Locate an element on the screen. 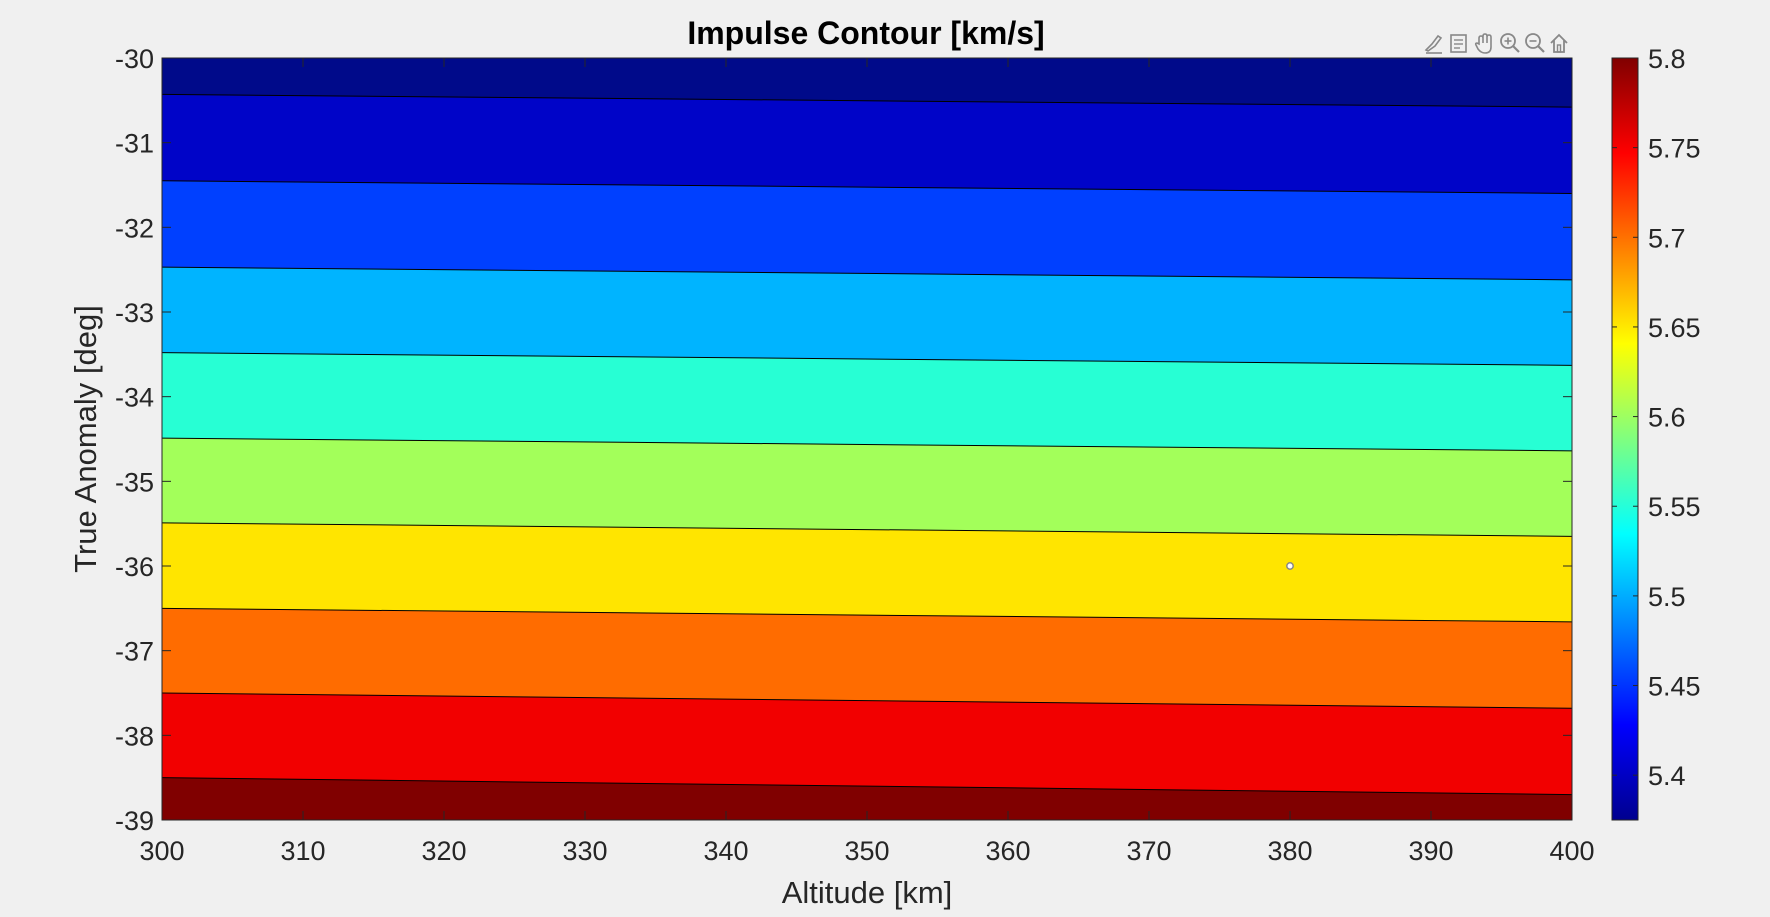  chart-title: Impulse Contour [km/s] is located at coordinates (865, 33).